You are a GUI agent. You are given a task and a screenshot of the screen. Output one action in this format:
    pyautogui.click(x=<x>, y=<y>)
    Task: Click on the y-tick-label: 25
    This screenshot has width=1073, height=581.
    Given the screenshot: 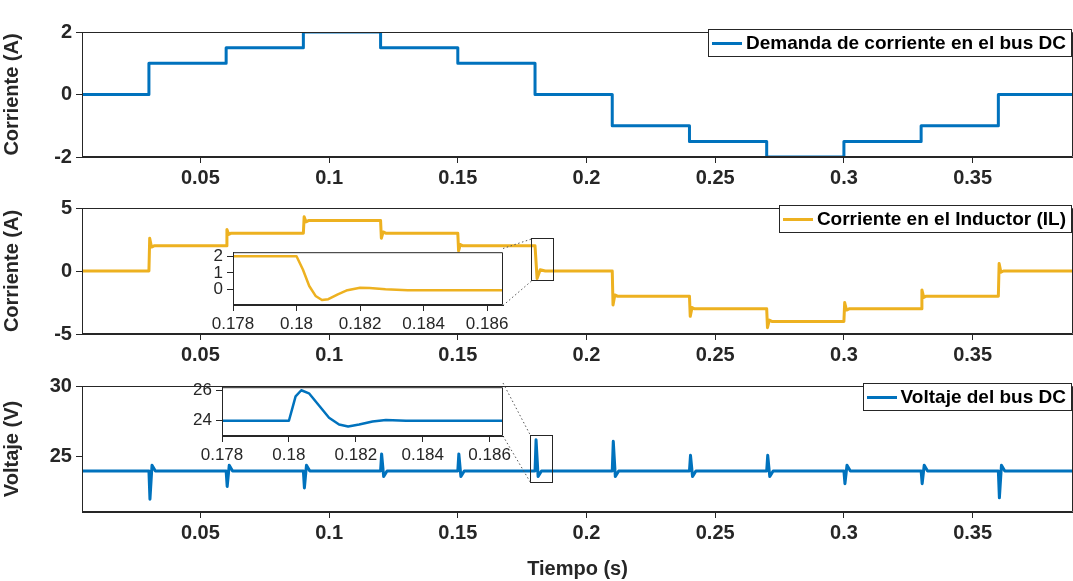 What is the action you would take?
    pyautogui.click(x=60, y=455)
    